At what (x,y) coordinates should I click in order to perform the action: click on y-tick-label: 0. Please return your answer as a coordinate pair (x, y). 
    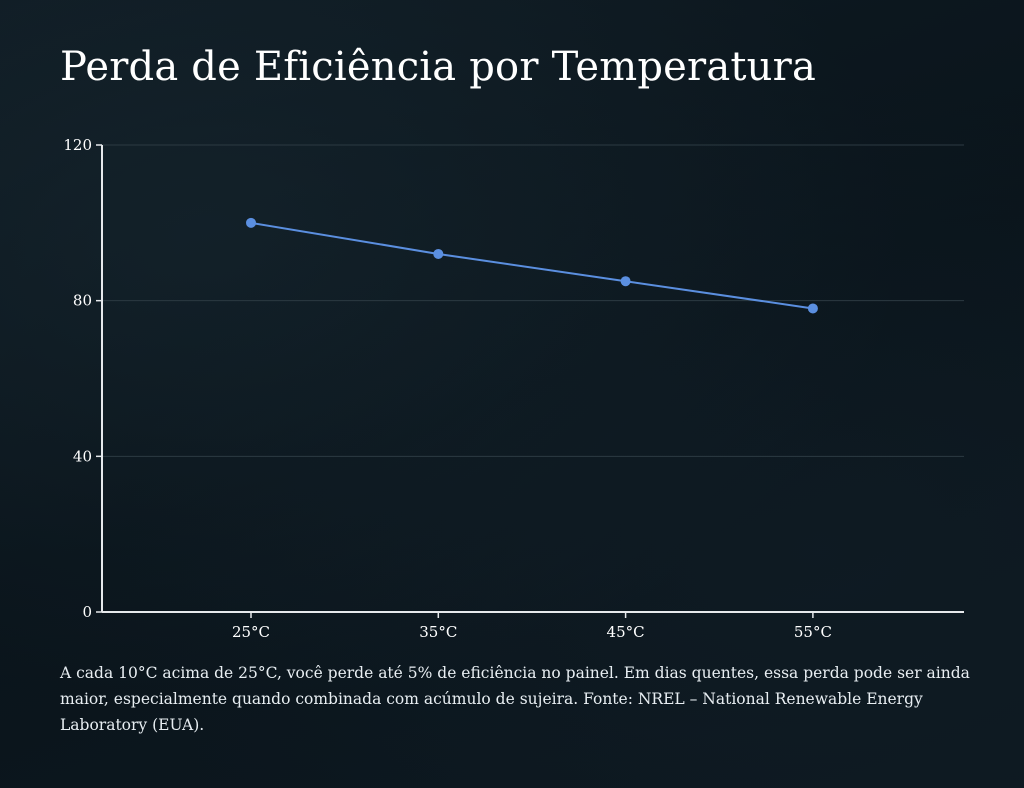
    Looking at the image, I should click on (87, 612).